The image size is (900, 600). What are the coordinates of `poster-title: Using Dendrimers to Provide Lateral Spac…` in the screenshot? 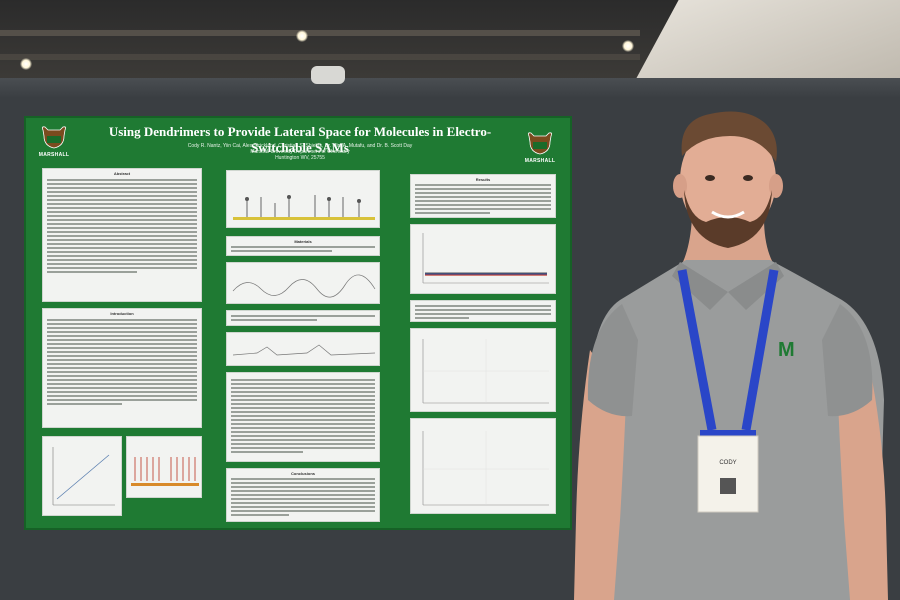 It's located at (300, 139).